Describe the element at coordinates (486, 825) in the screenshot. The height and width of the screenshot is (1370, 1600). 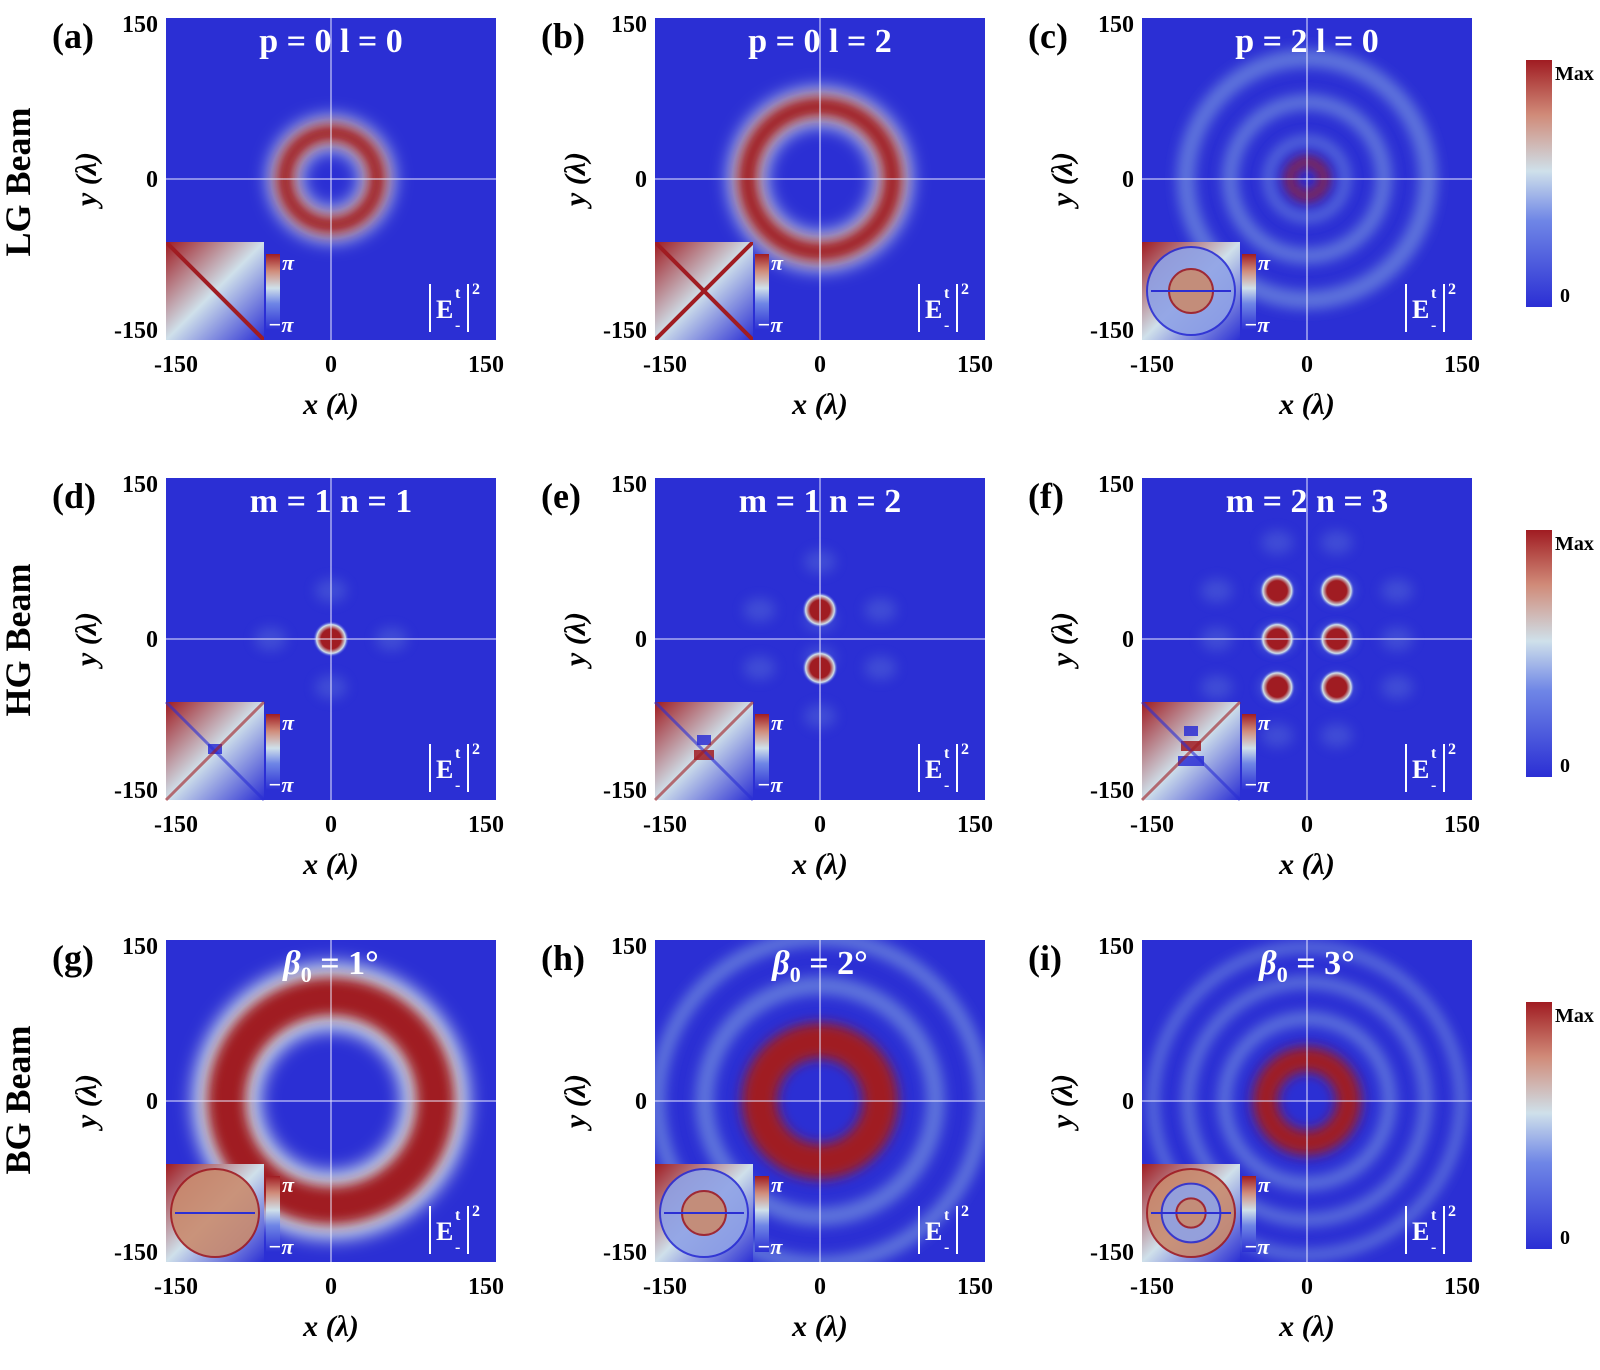
I see `x-tick-label: 150` at that location.